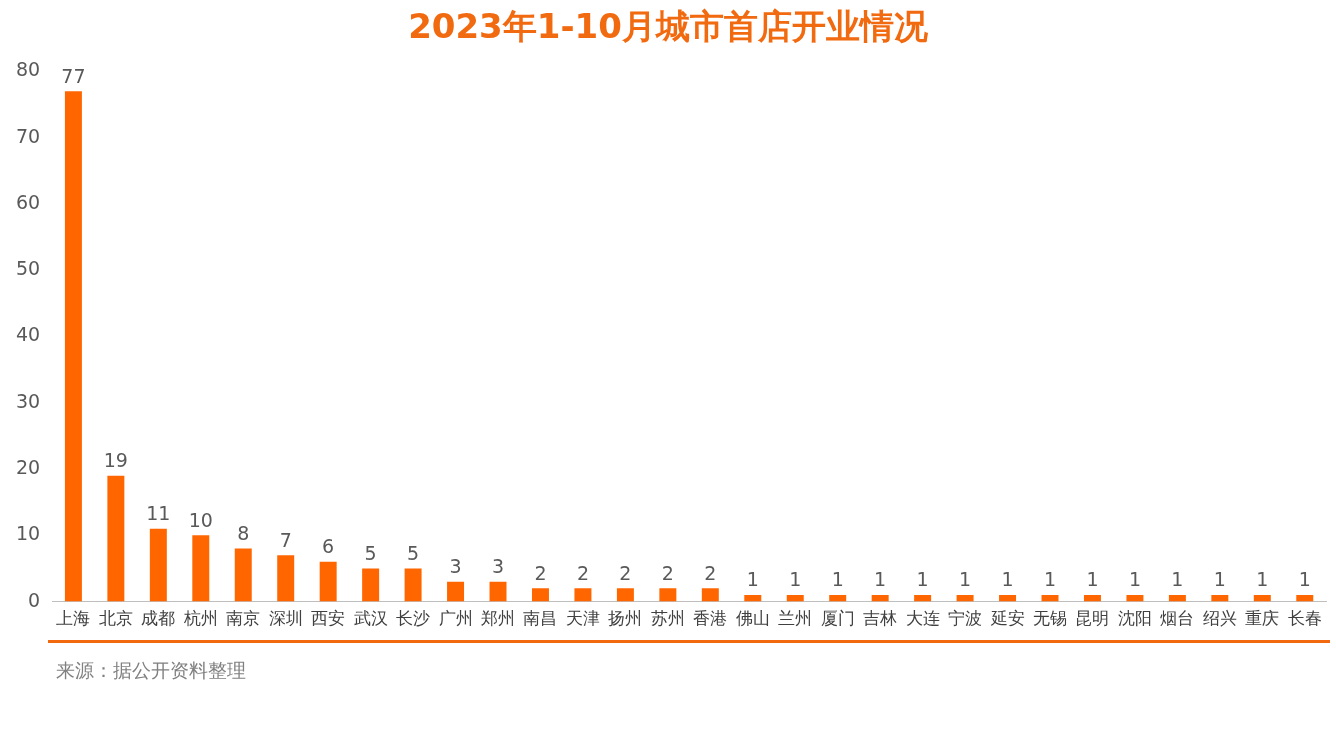 The image size is (1336, 740). What do you see at coordinates (28, 201) in the screenshot?
I see `y-tick-label: 60` at bounding box center [28, 201].